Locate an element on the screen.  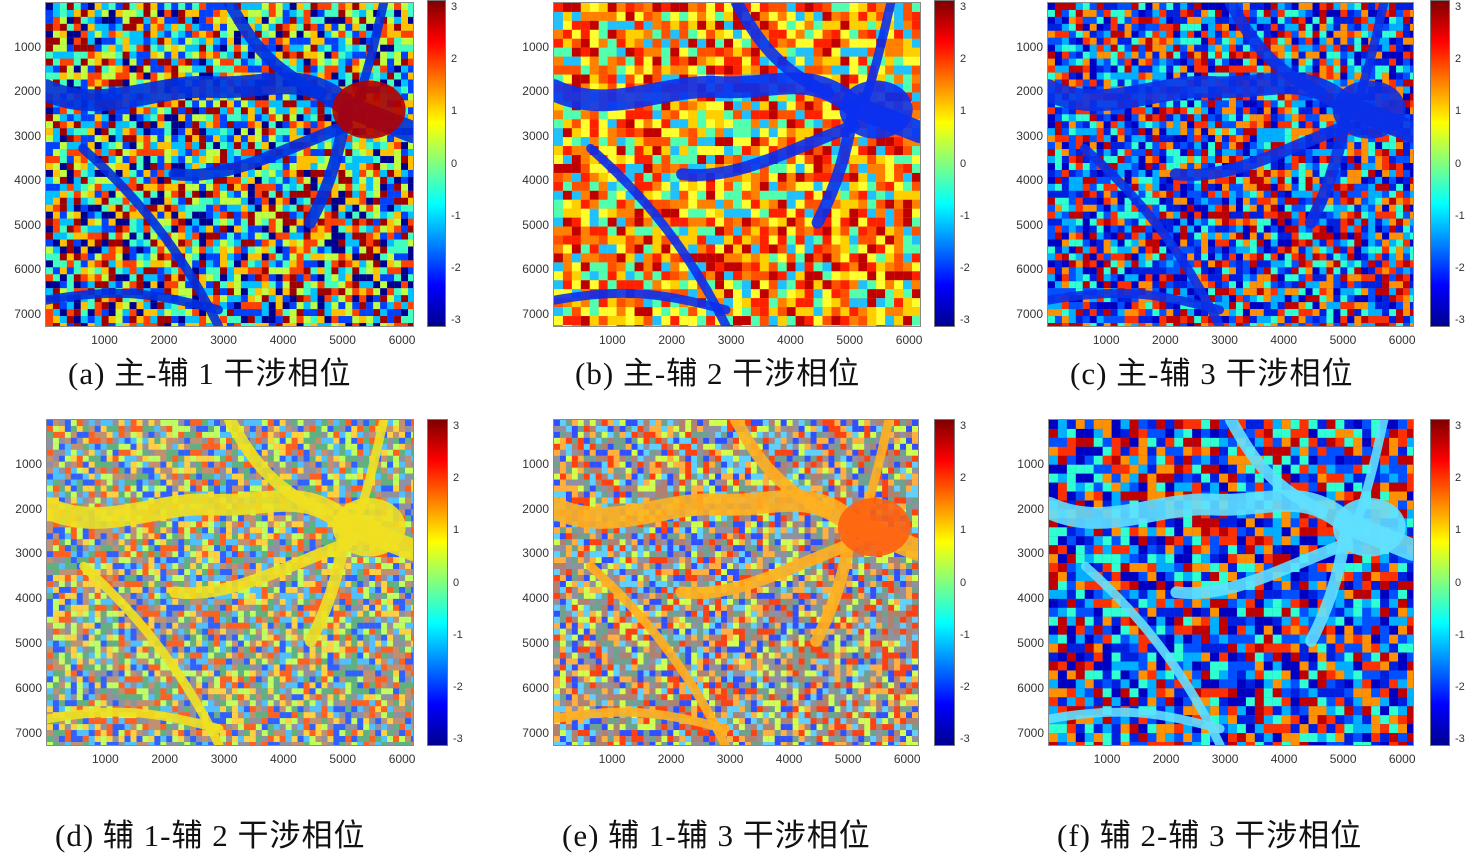
phase-map-e is located at coordinates (736, 582).